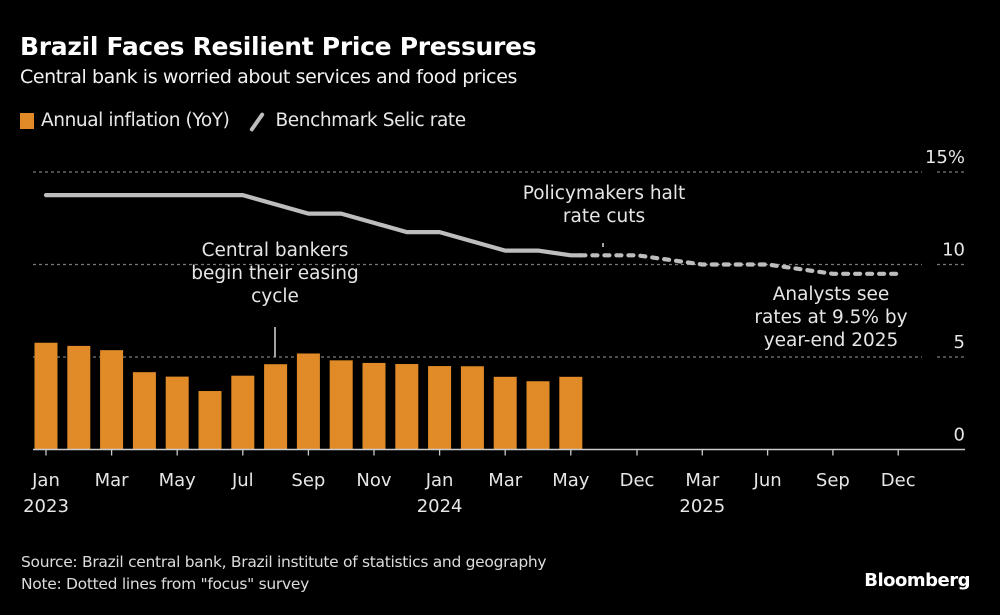 The width and height of the screenshot is (1000, 615). I want to click on legend-label-inflation: Annual inflation (YoY), so click(135, 120).